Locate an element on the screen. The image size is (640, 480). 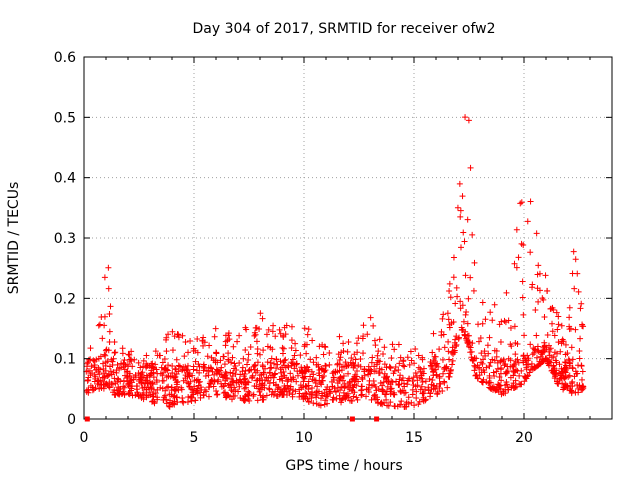
x-tick-label: 20 is located at coordinates (524, 438).